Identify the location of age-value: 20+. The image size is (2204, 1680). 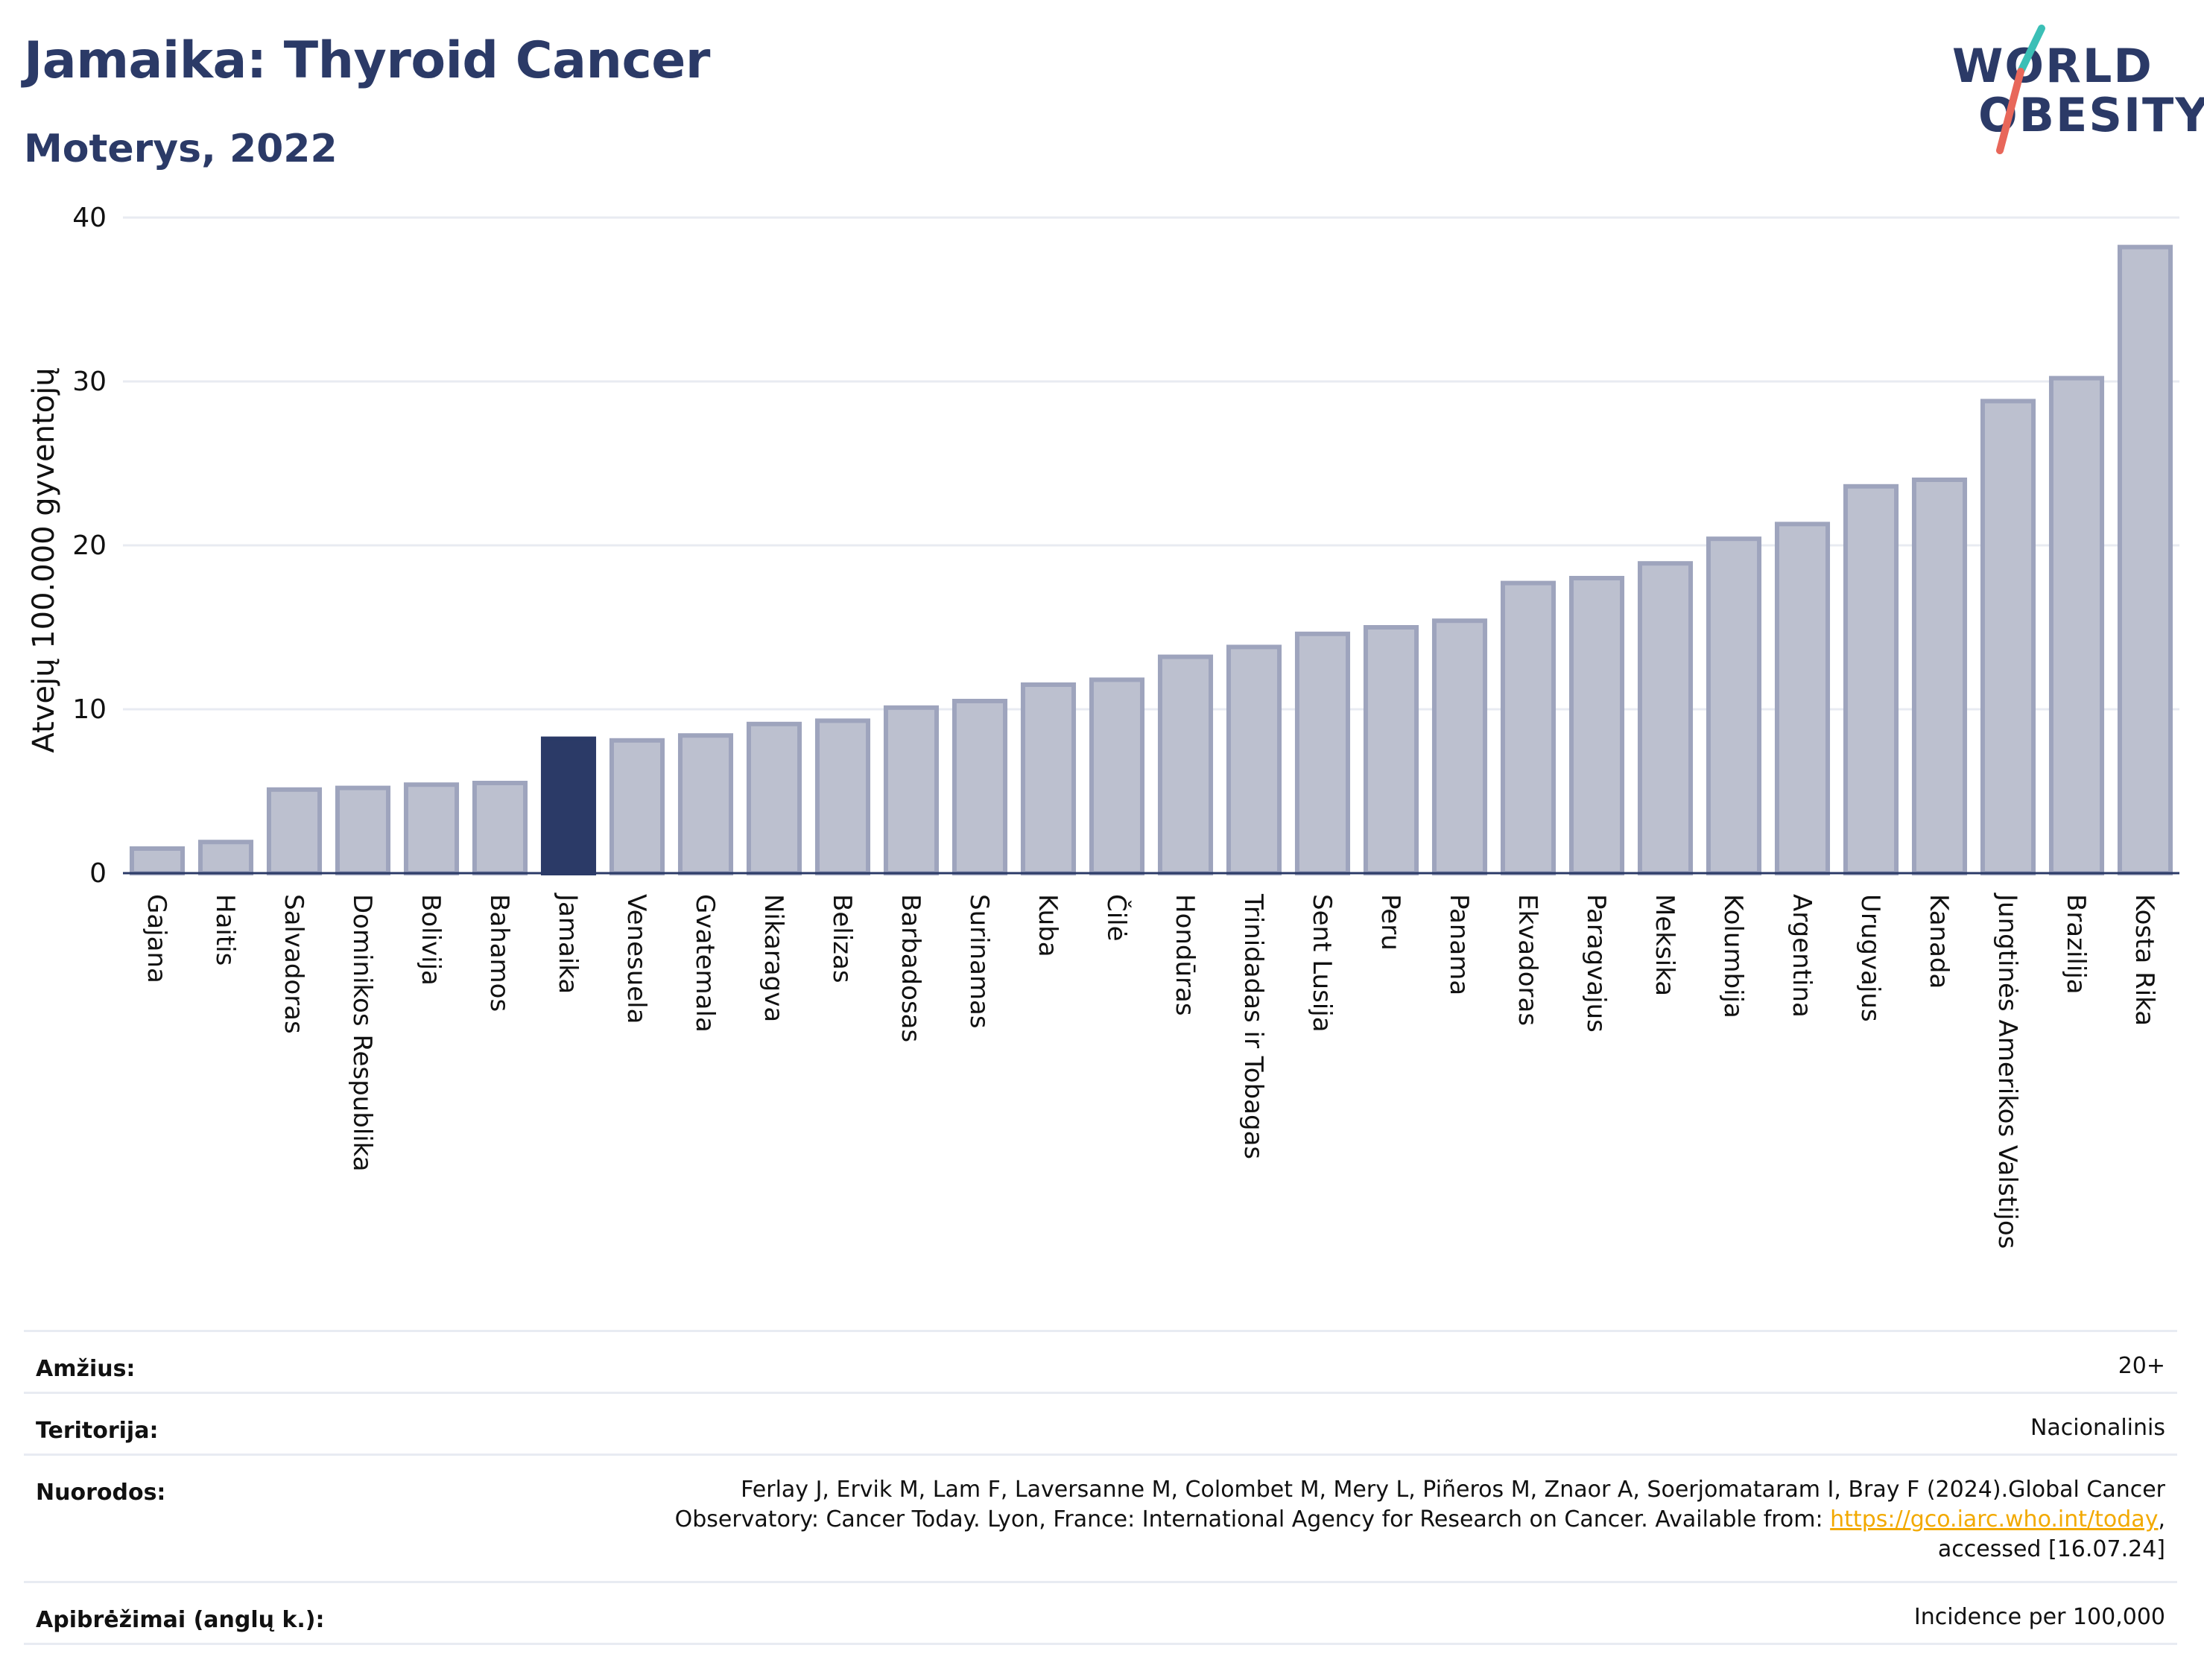
(2141, 1366).